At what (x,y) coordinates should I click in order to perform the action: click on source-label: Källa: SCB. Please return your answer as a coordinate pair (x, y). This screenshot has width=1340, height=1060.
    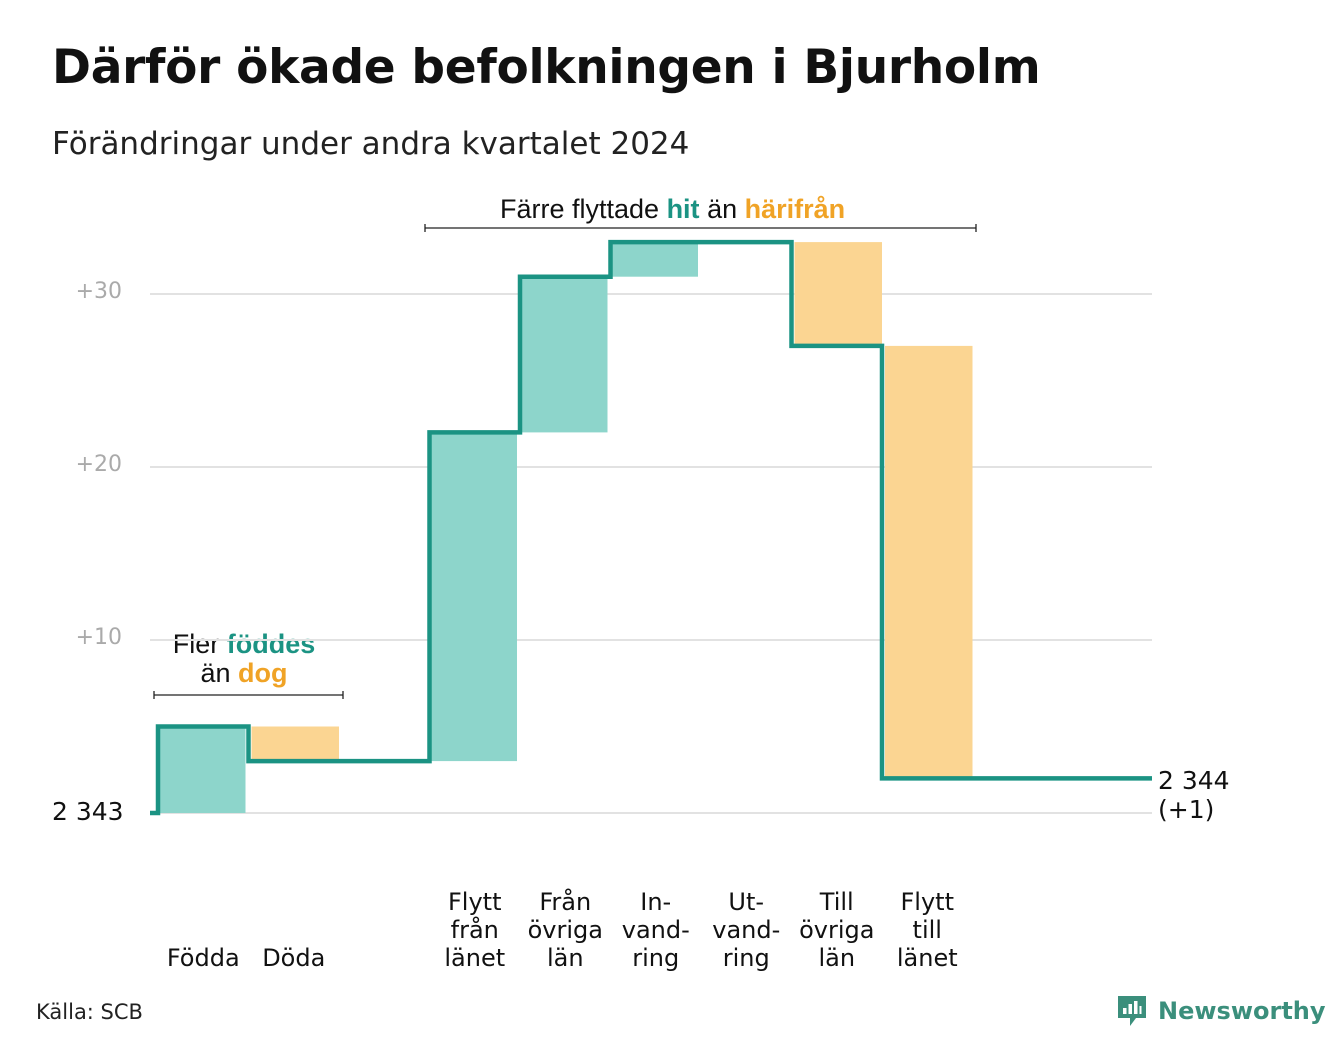
    Looking at the image, I should click on (89, 1012).